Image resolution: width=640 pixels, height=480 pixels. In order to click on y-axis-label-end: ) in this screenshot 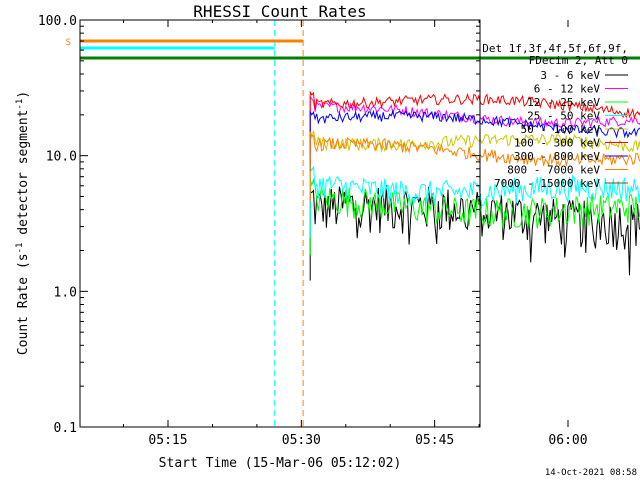, I will do `click(23, 95)`.